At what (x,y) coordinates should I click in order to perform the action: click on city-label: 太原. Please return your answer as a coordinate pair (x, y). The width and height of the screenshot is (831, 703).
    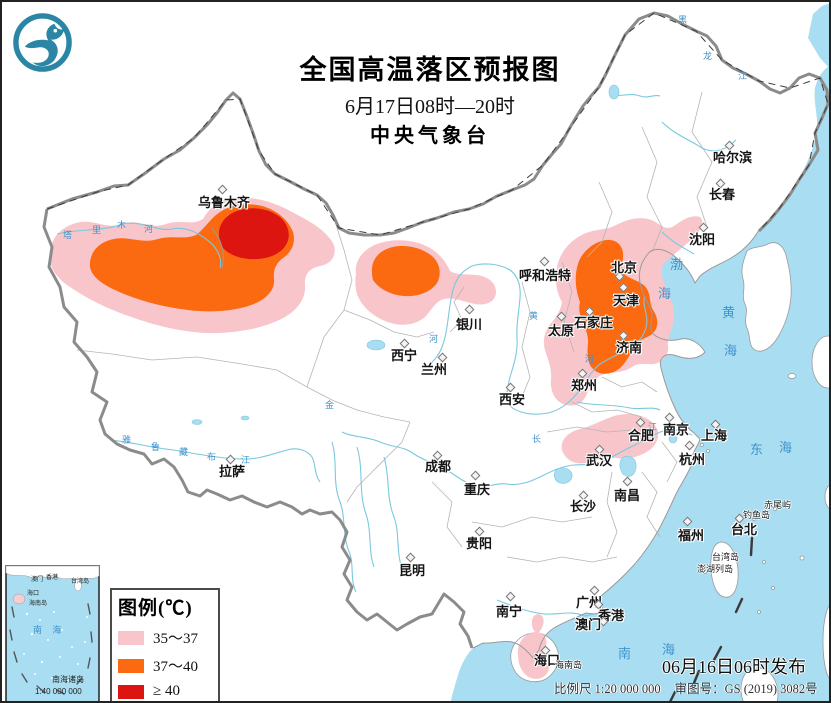
    Looking at the image, I should click on (561, 330).